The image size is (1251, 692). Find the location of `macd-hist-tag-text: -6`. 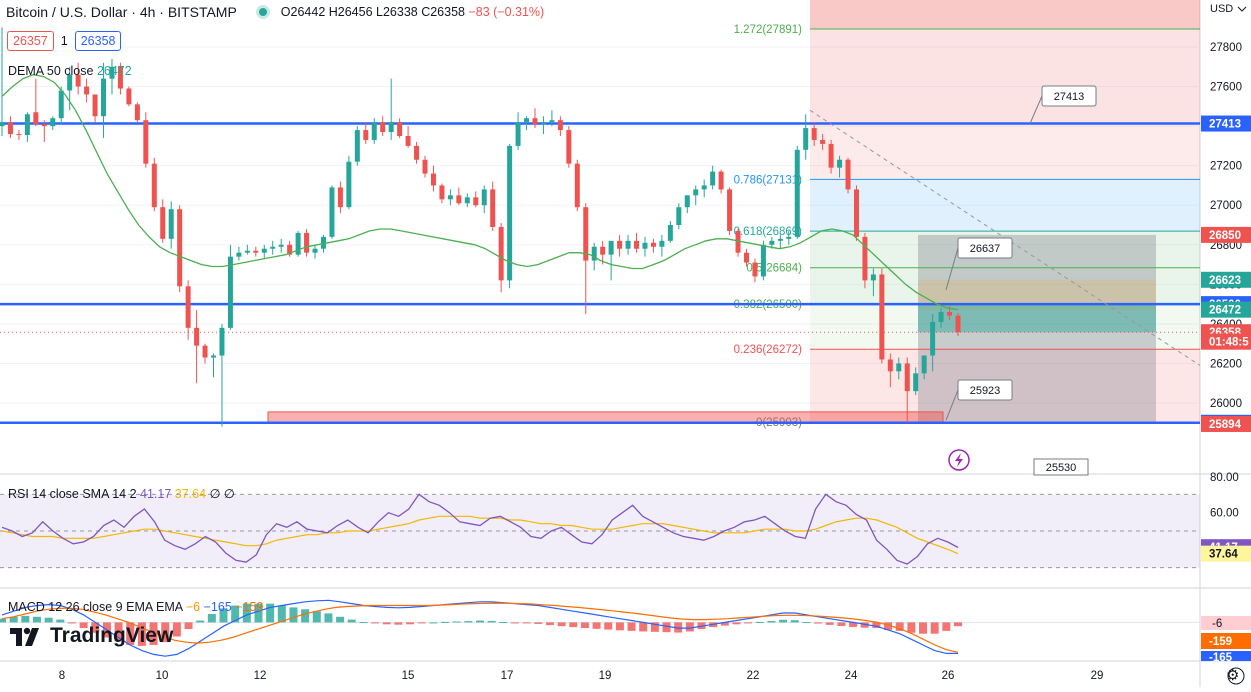

macd-hist-tag-text: -6 is located at coordinates (1217, 624).